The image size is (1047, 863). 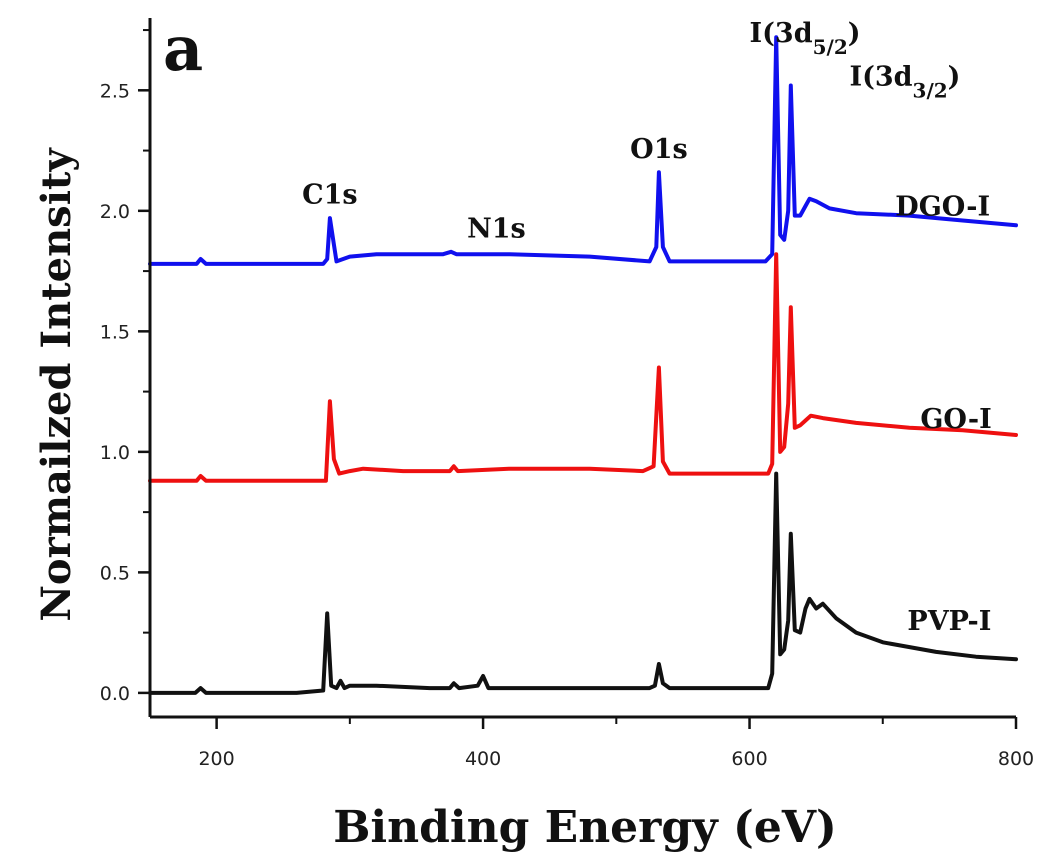 What do you see at coordinates (496, 228) in the screenshot?
I see `annotation-n1s: N1s` at bounding box center [496, 228].